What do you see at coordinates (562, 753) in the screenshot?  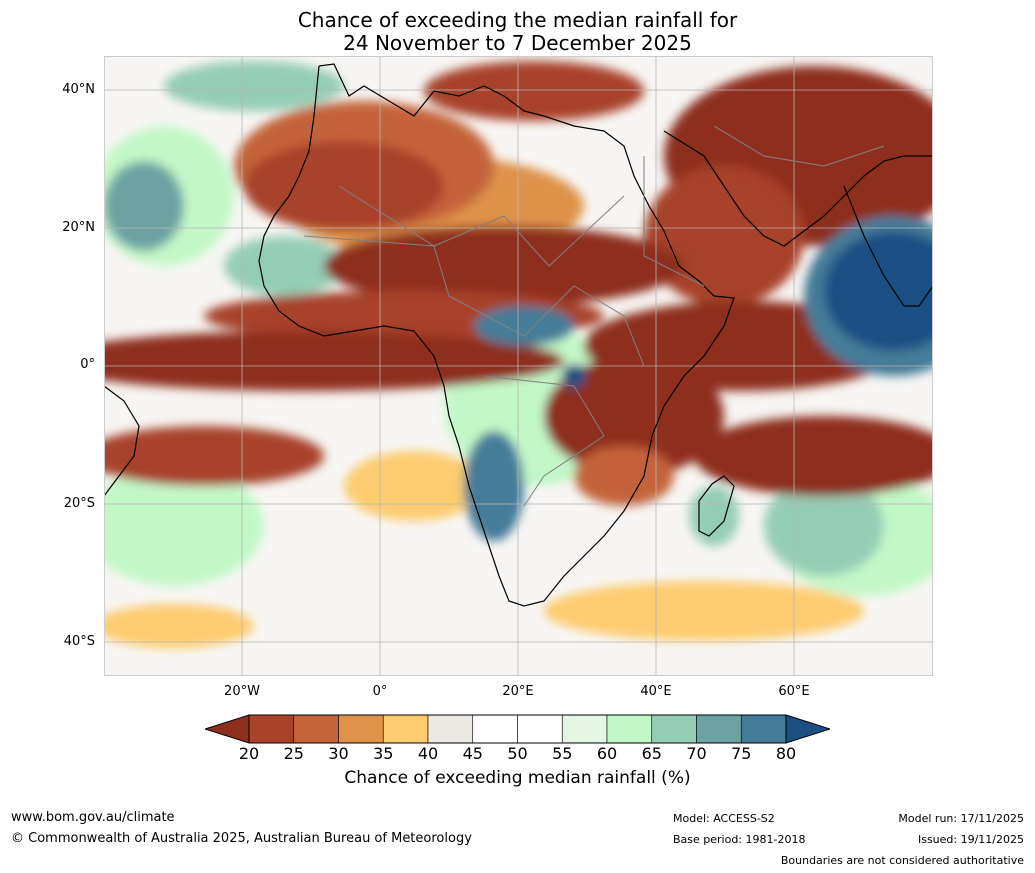 I see `colorbar-tick-label: 55` at bounding box center [562, 753].